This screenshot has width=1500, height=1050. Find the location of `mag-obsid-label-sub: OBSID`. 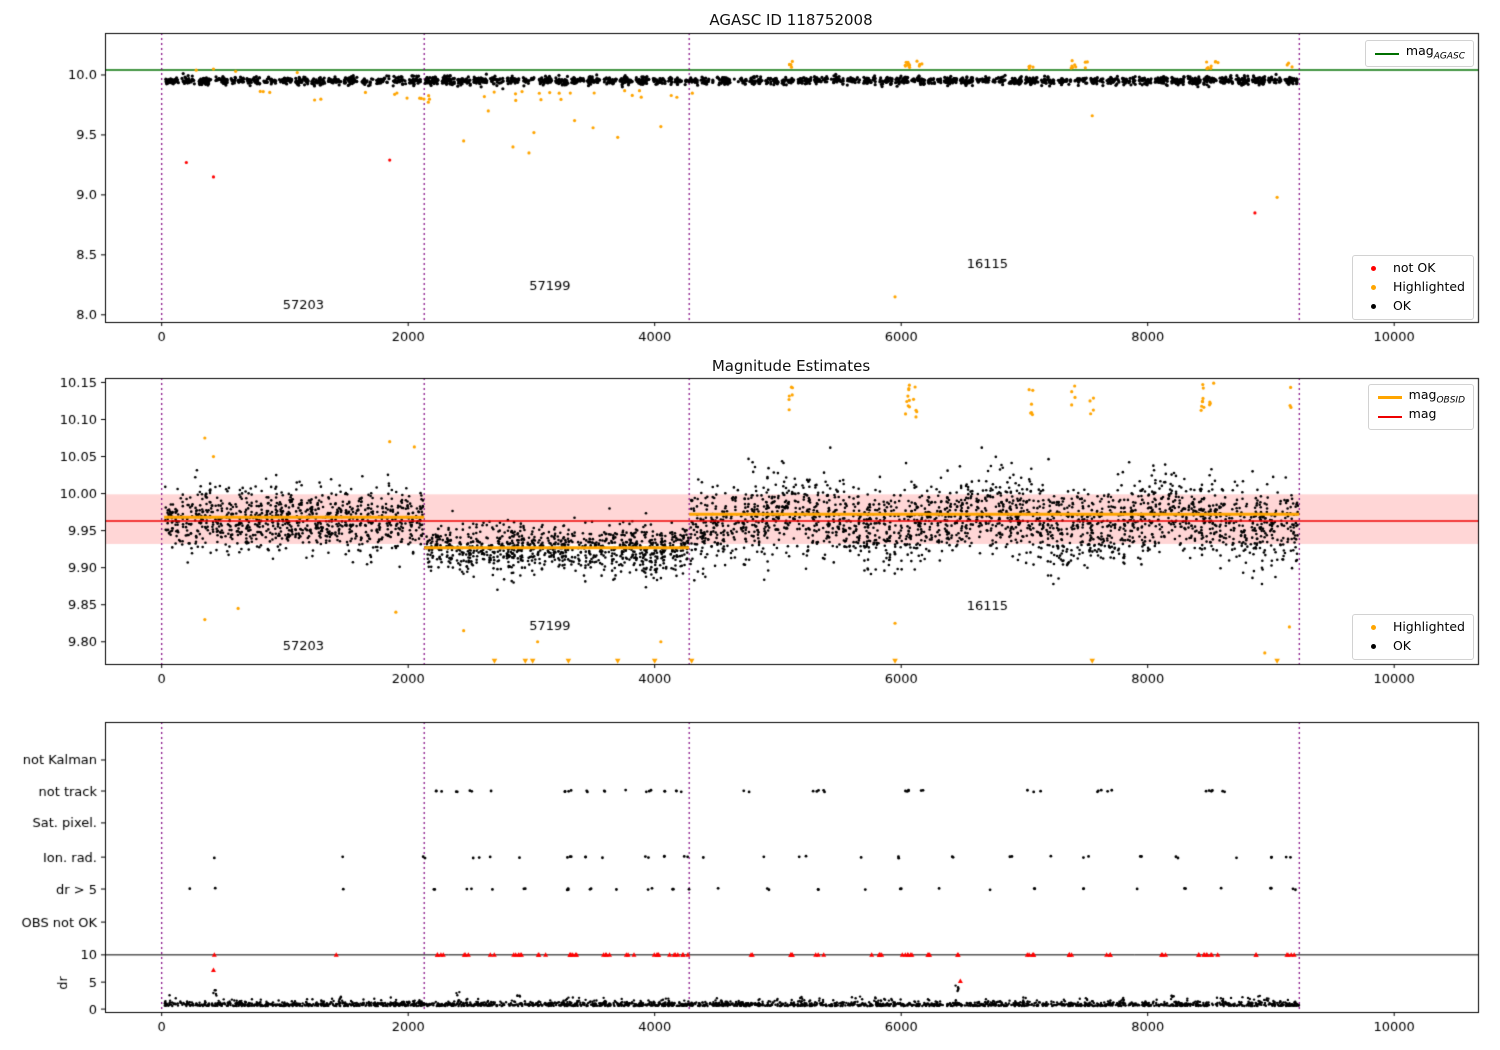

mag-obsid-label-sub: OBSID is located at coordinates (1450, 400).